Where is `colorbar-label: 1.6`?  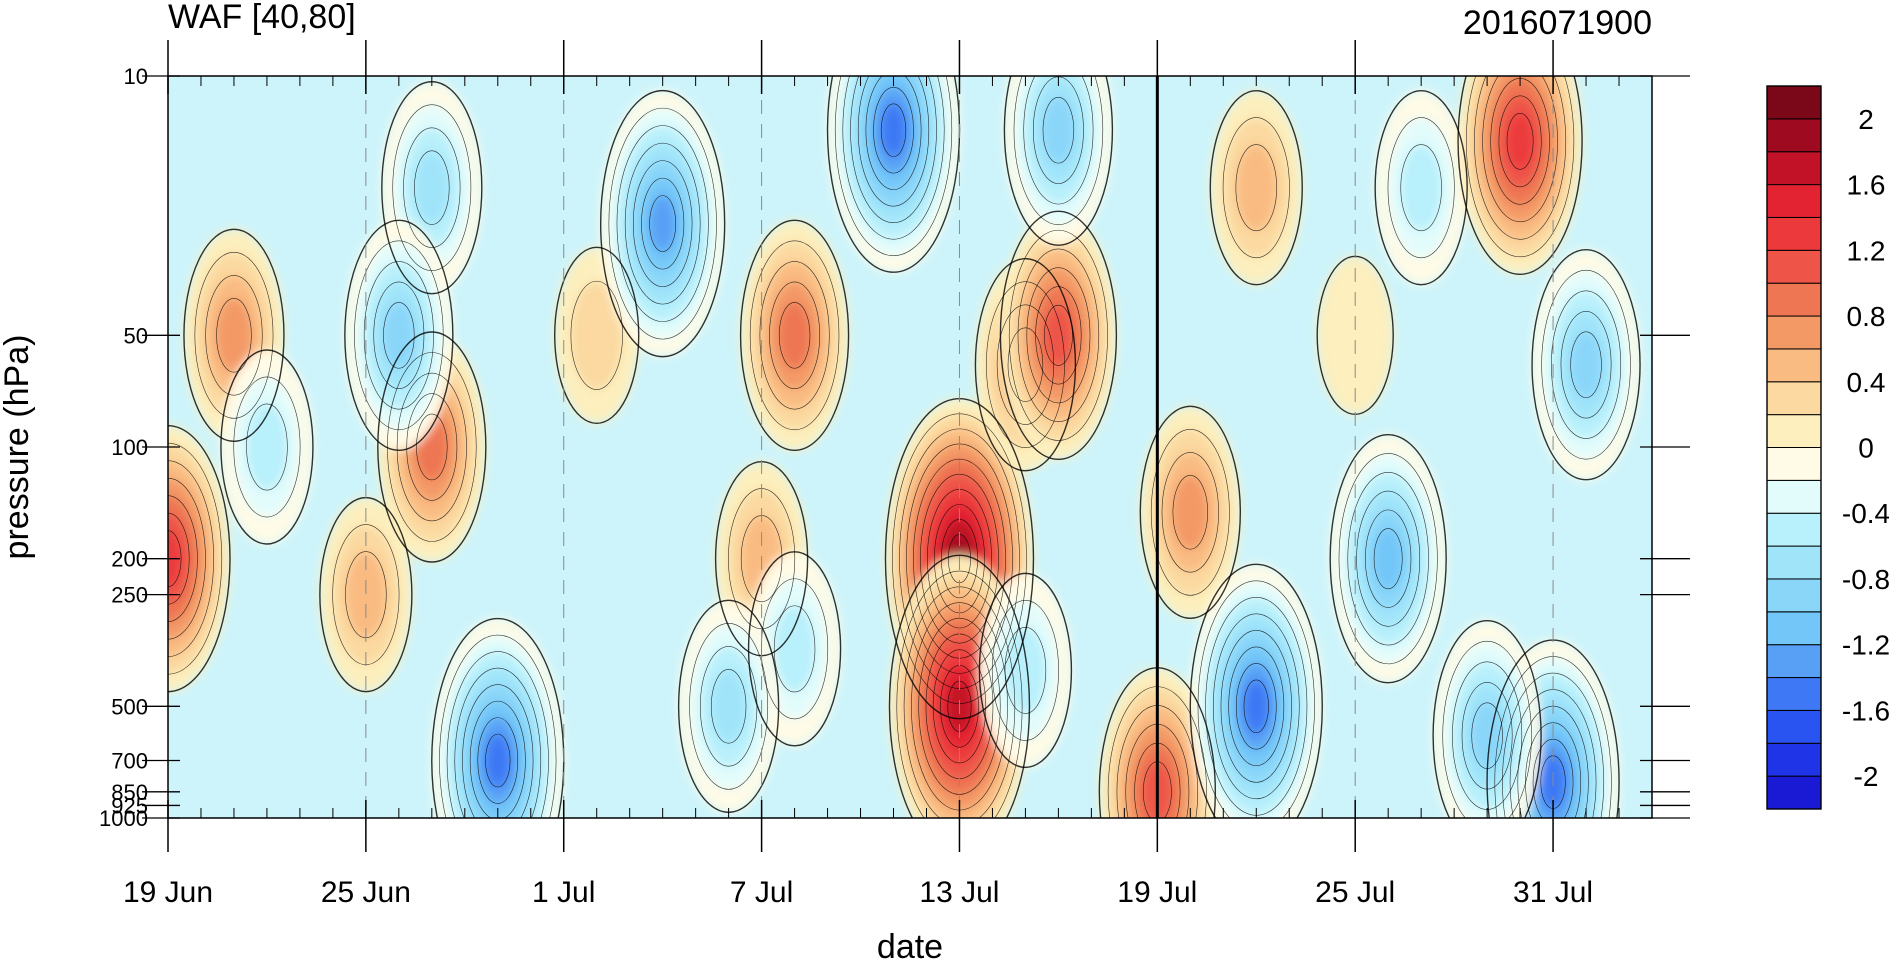 colorbar-label: 1.6 is located at coordinates (1866, 185).